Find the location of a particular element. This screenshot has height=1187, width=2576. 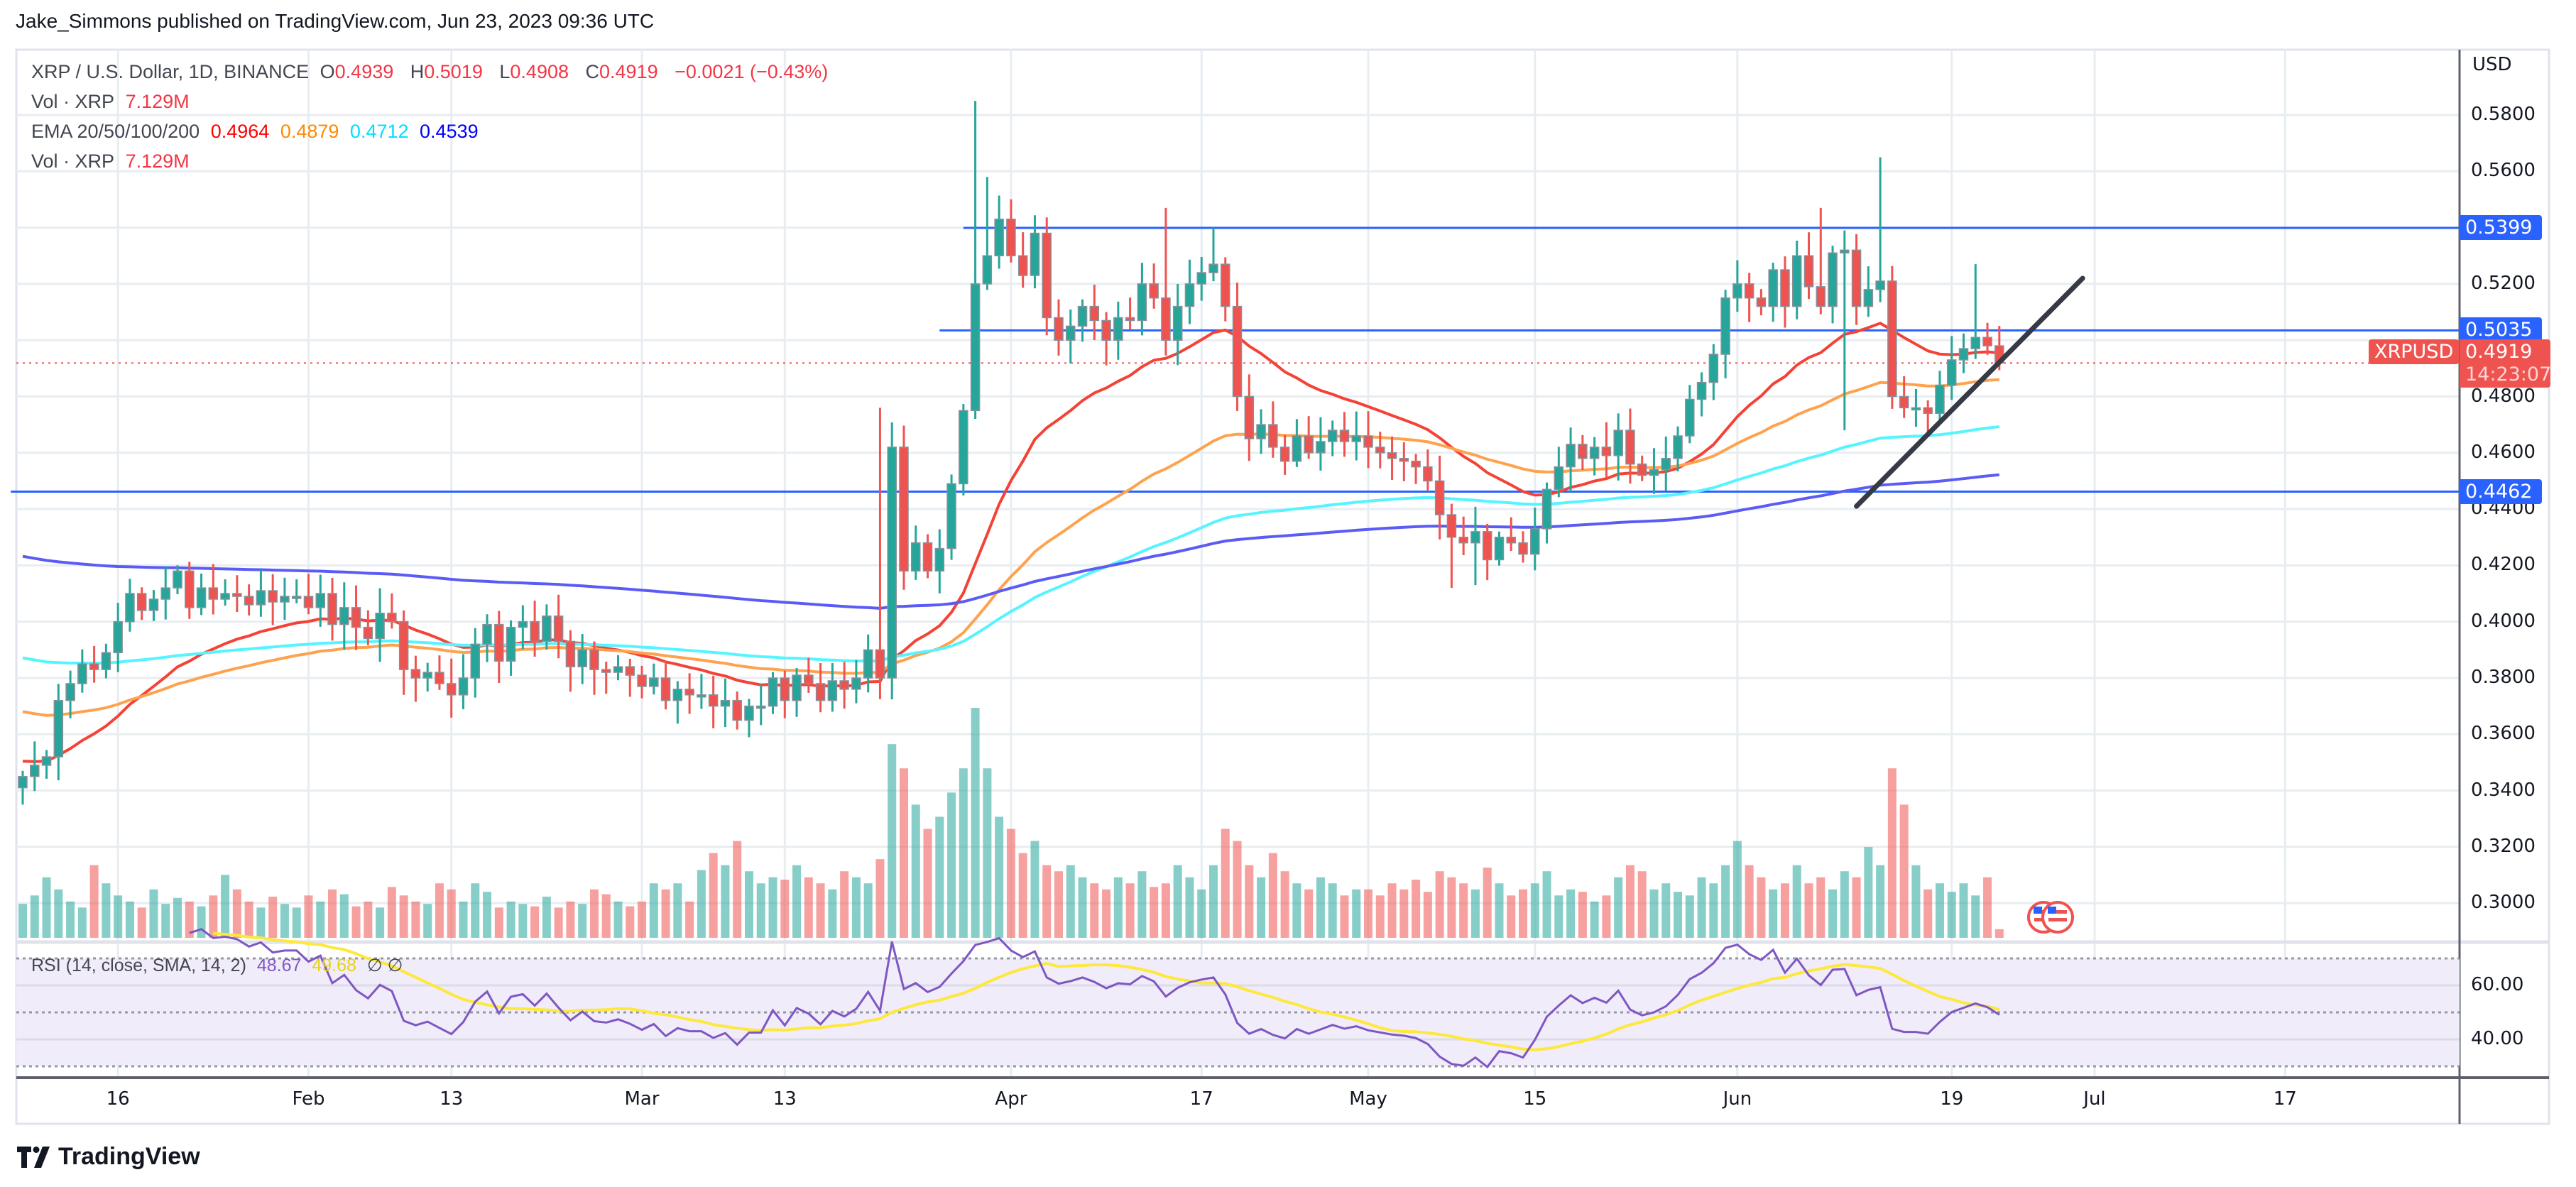

currency-label: USD is located at coordinates (2492, 64).